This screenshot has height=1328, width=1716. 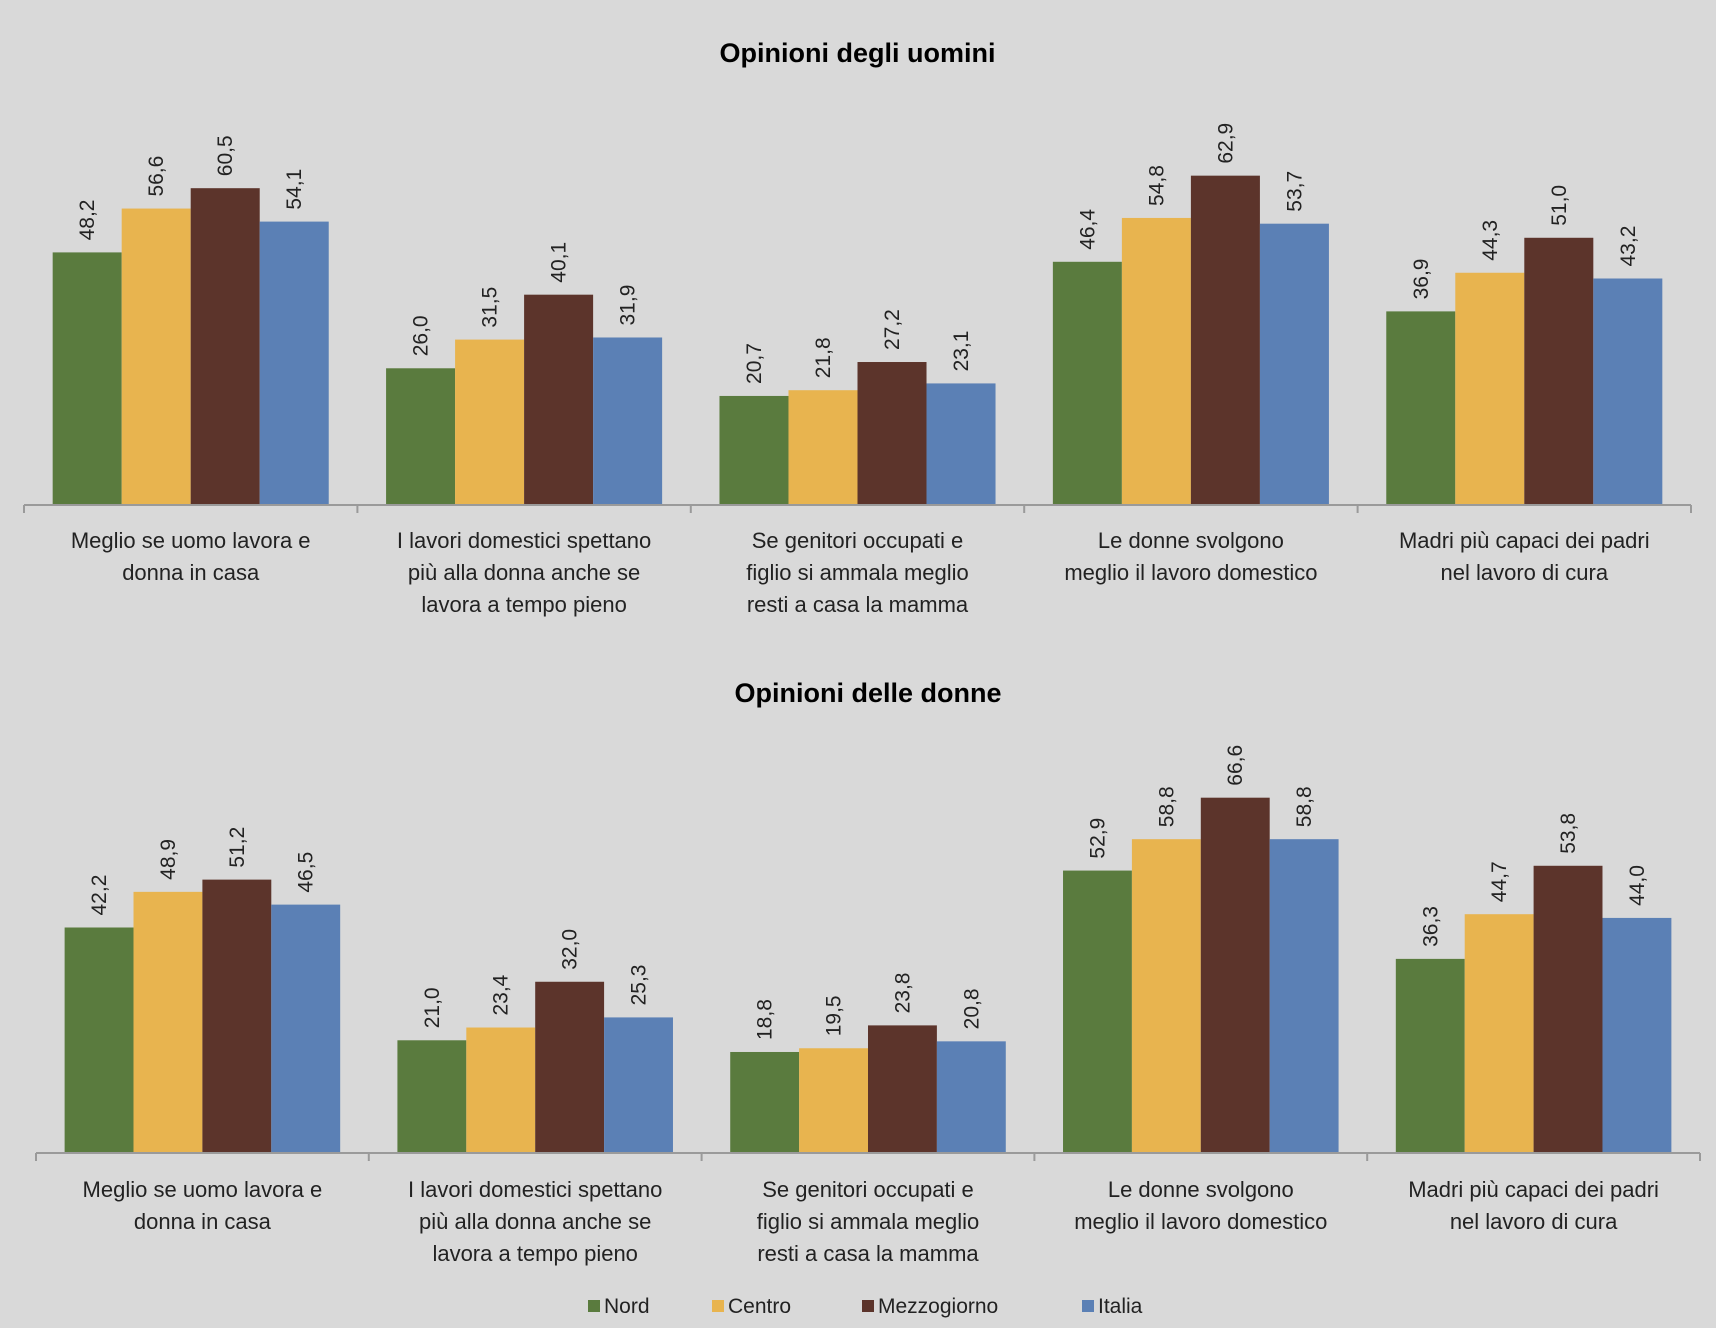 I want to click on data-label: 32,0, so click(x=570, y=949).